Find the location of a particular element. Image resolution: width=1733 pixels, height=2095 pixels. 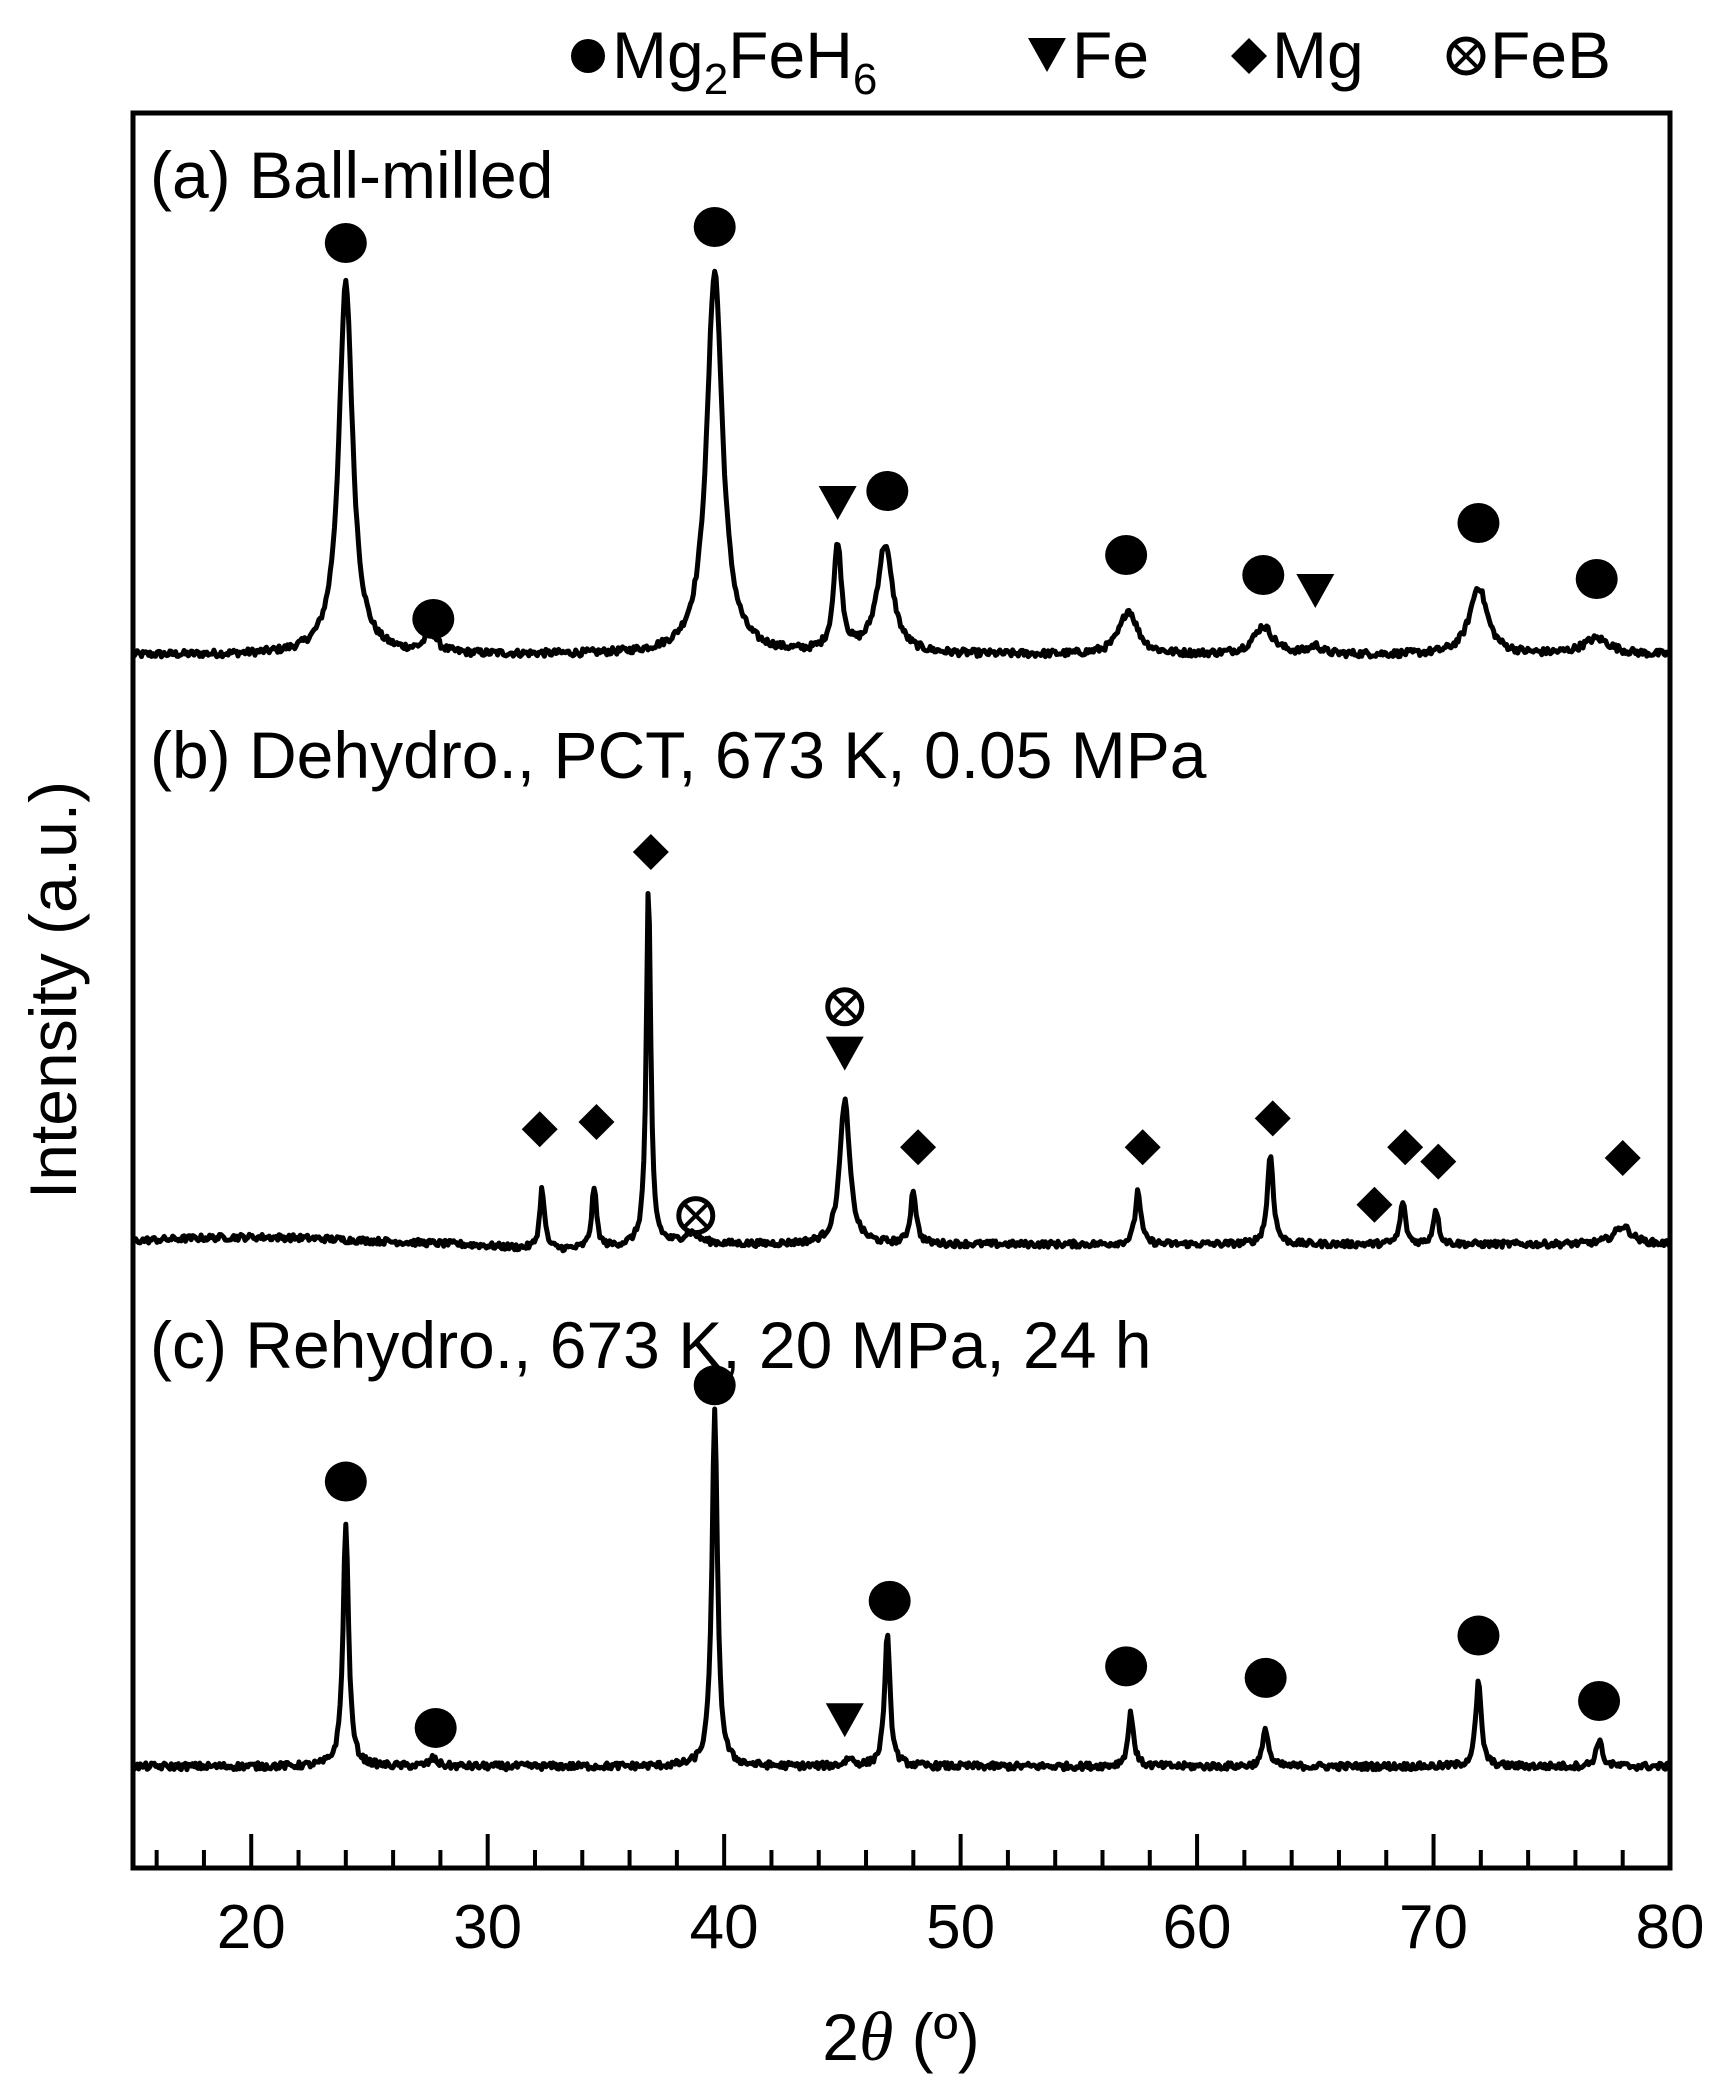

legend-label-mg2feh6: Mg2FeH6 is located at coordinates (744, 61).